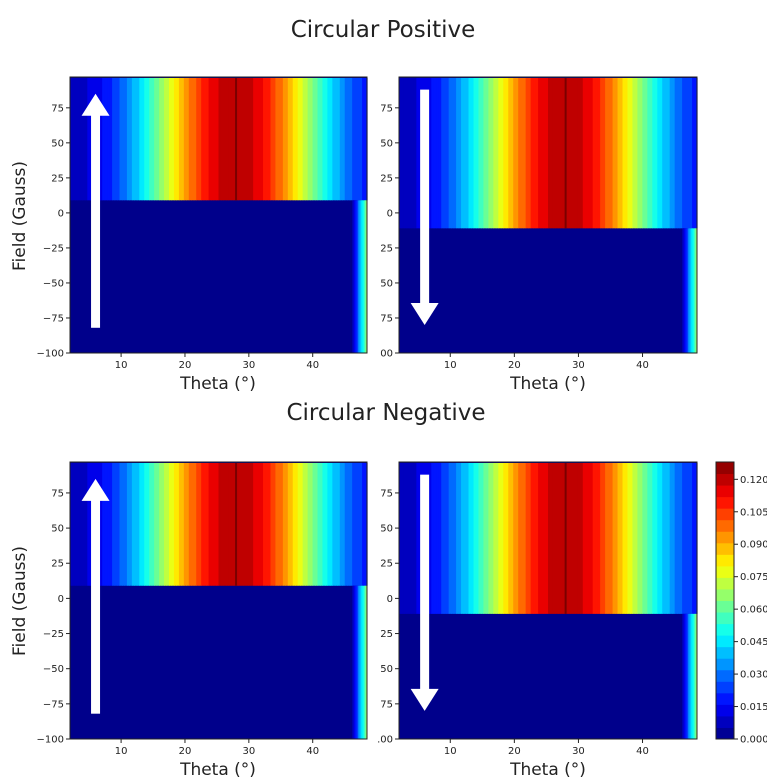 The height and width of the screenshot is (778, 767). I want to click on x-tick-label: 30, so click(248, 751).